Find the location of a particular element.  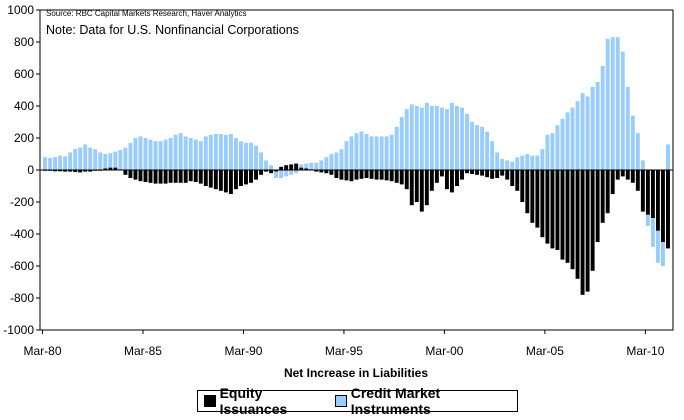

y-tick-label: 400 is located at coordinates (24, 106).